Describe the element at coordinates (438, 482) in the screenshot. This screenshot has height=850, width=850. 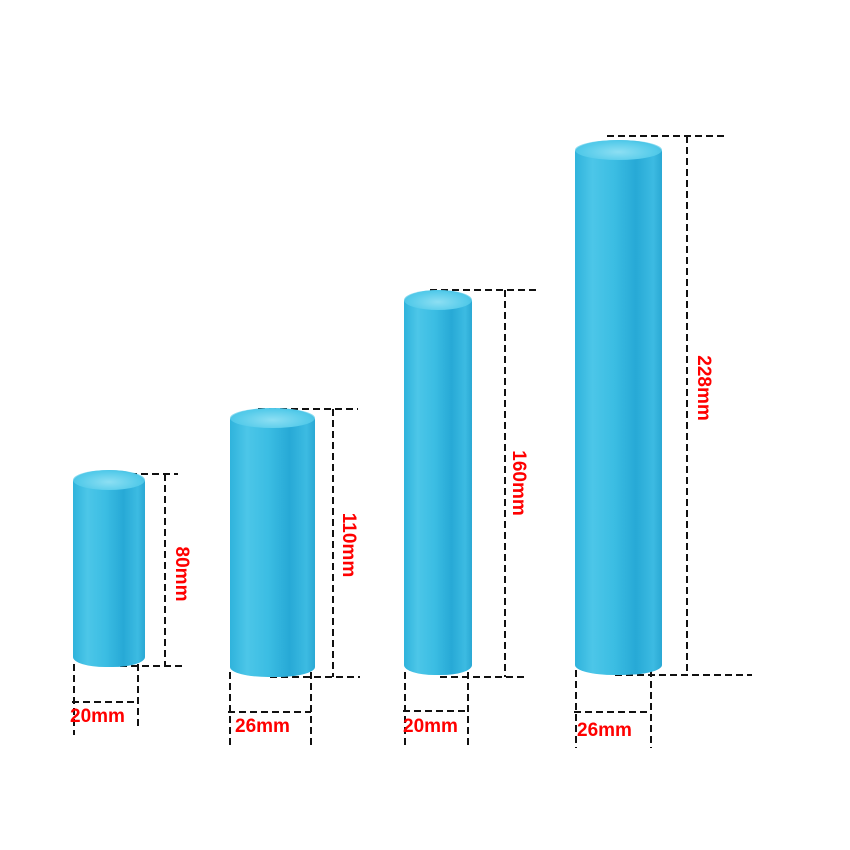
I see `tube-160mm` at that location.